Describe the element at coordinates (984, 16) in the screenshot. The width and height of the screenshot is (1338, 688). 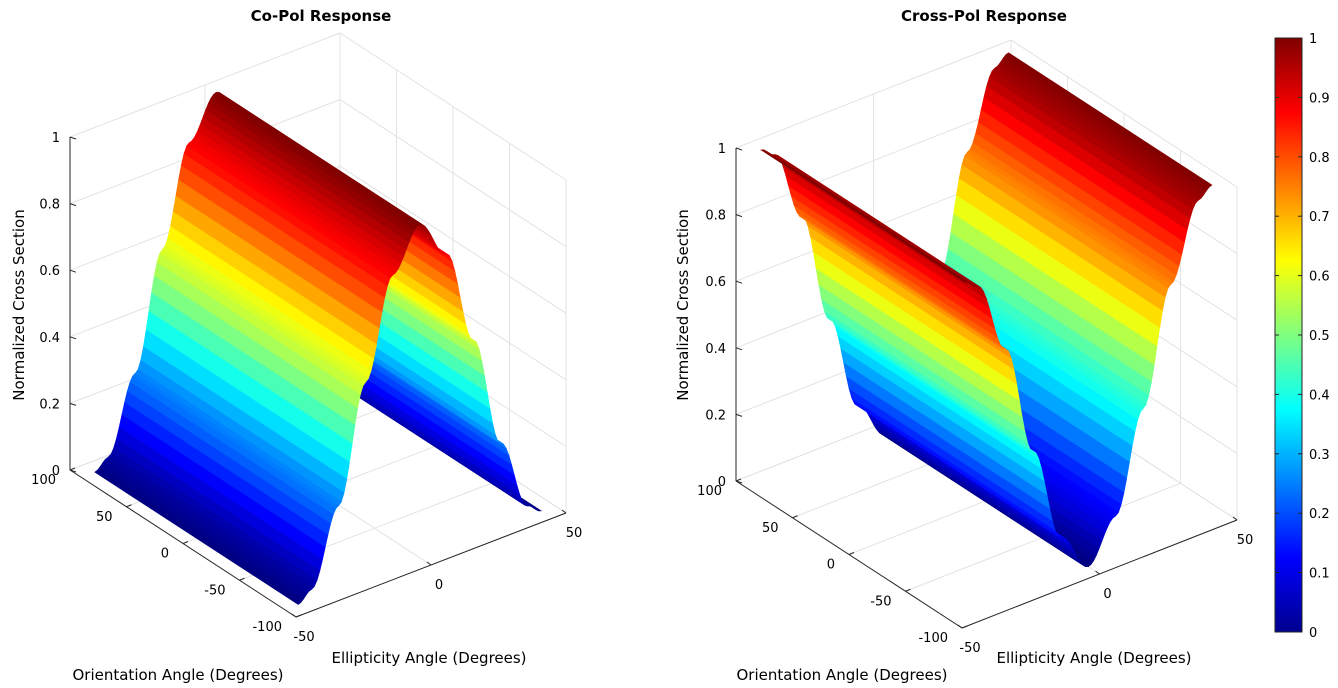
I see `cross-pol-title: Cross-Pol Response` at that location.